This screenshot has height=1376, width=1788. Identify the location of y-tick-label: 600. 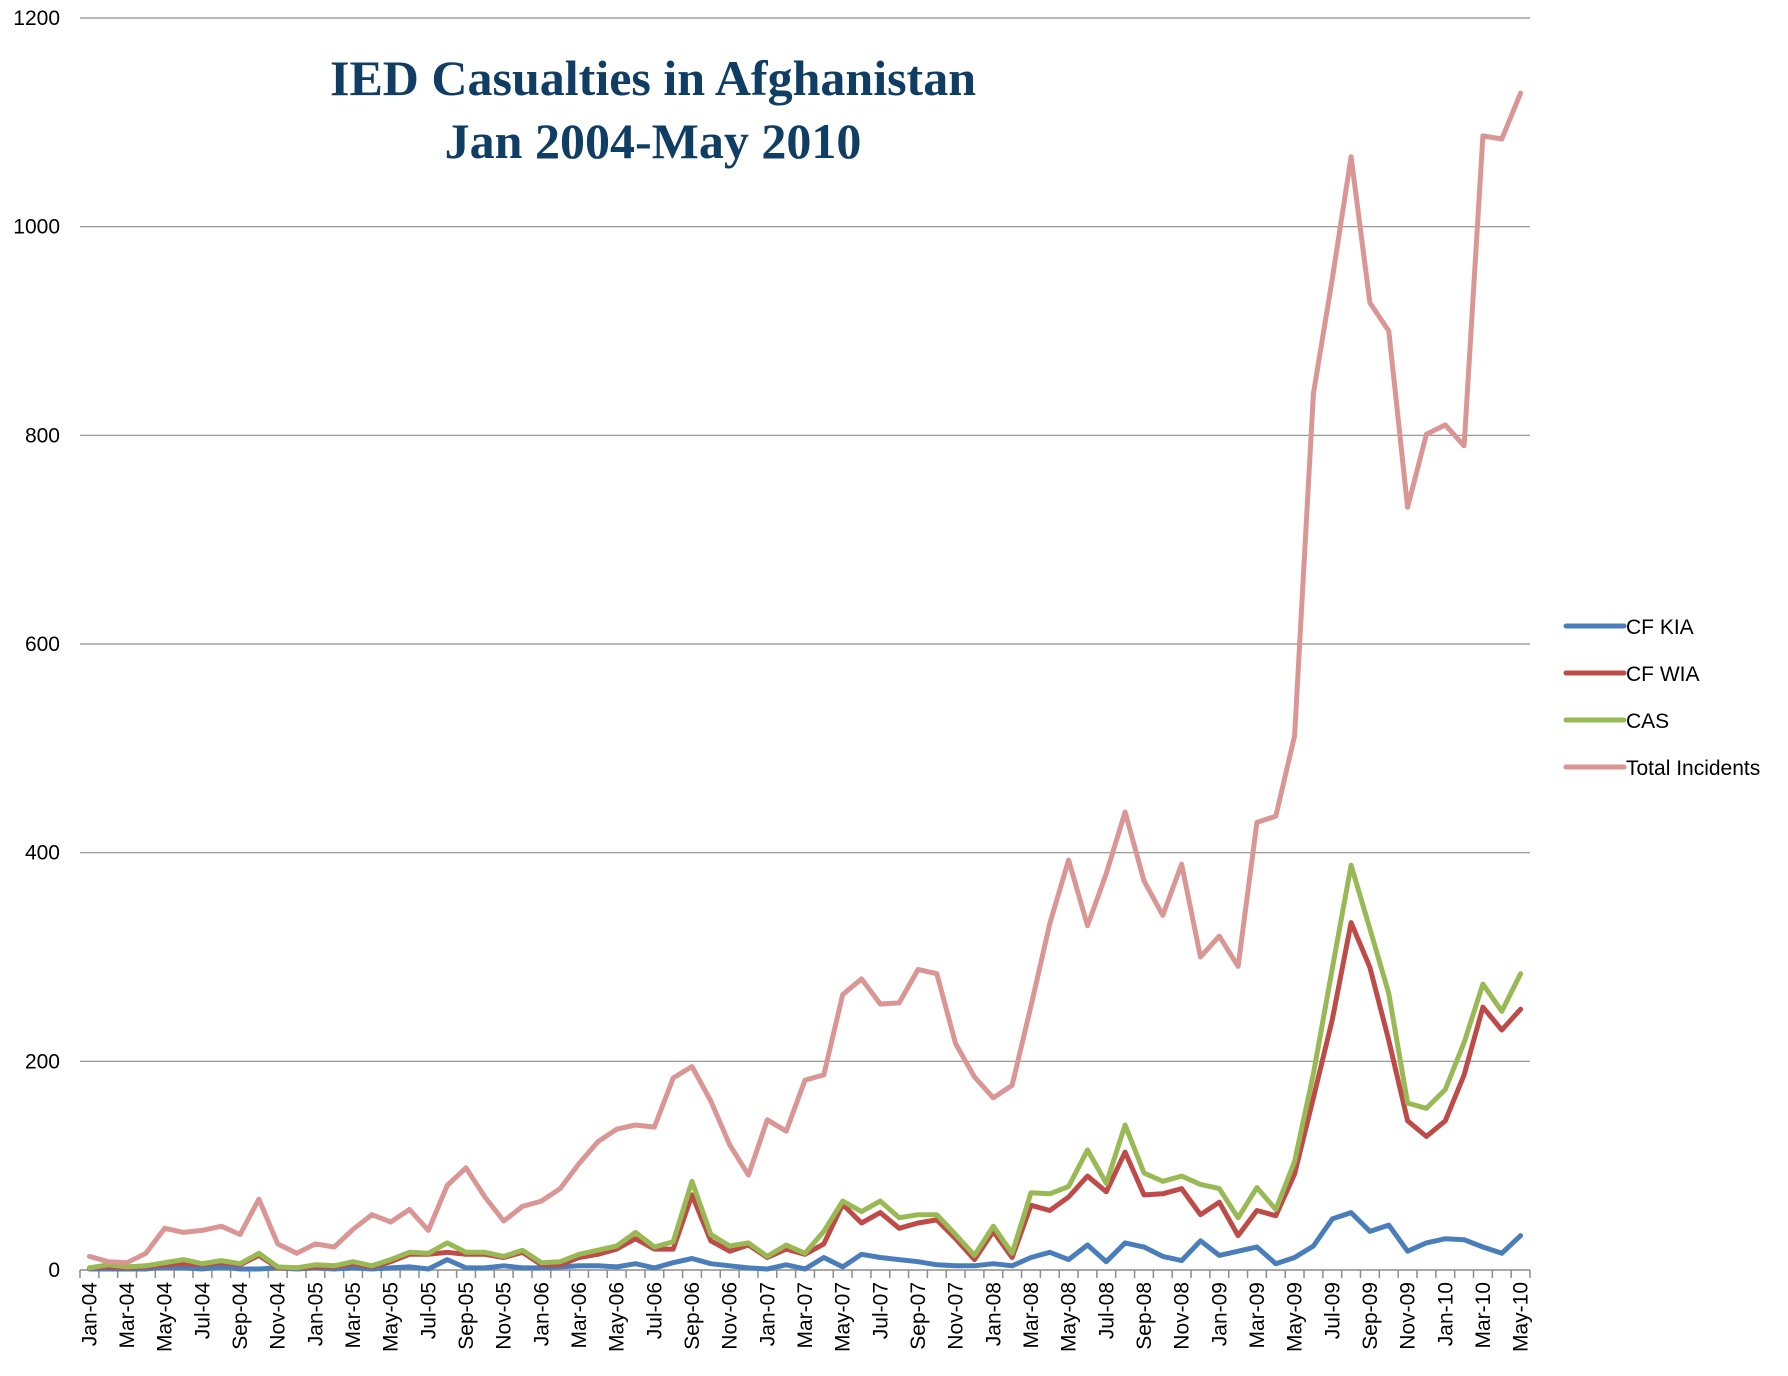
(42, 644).